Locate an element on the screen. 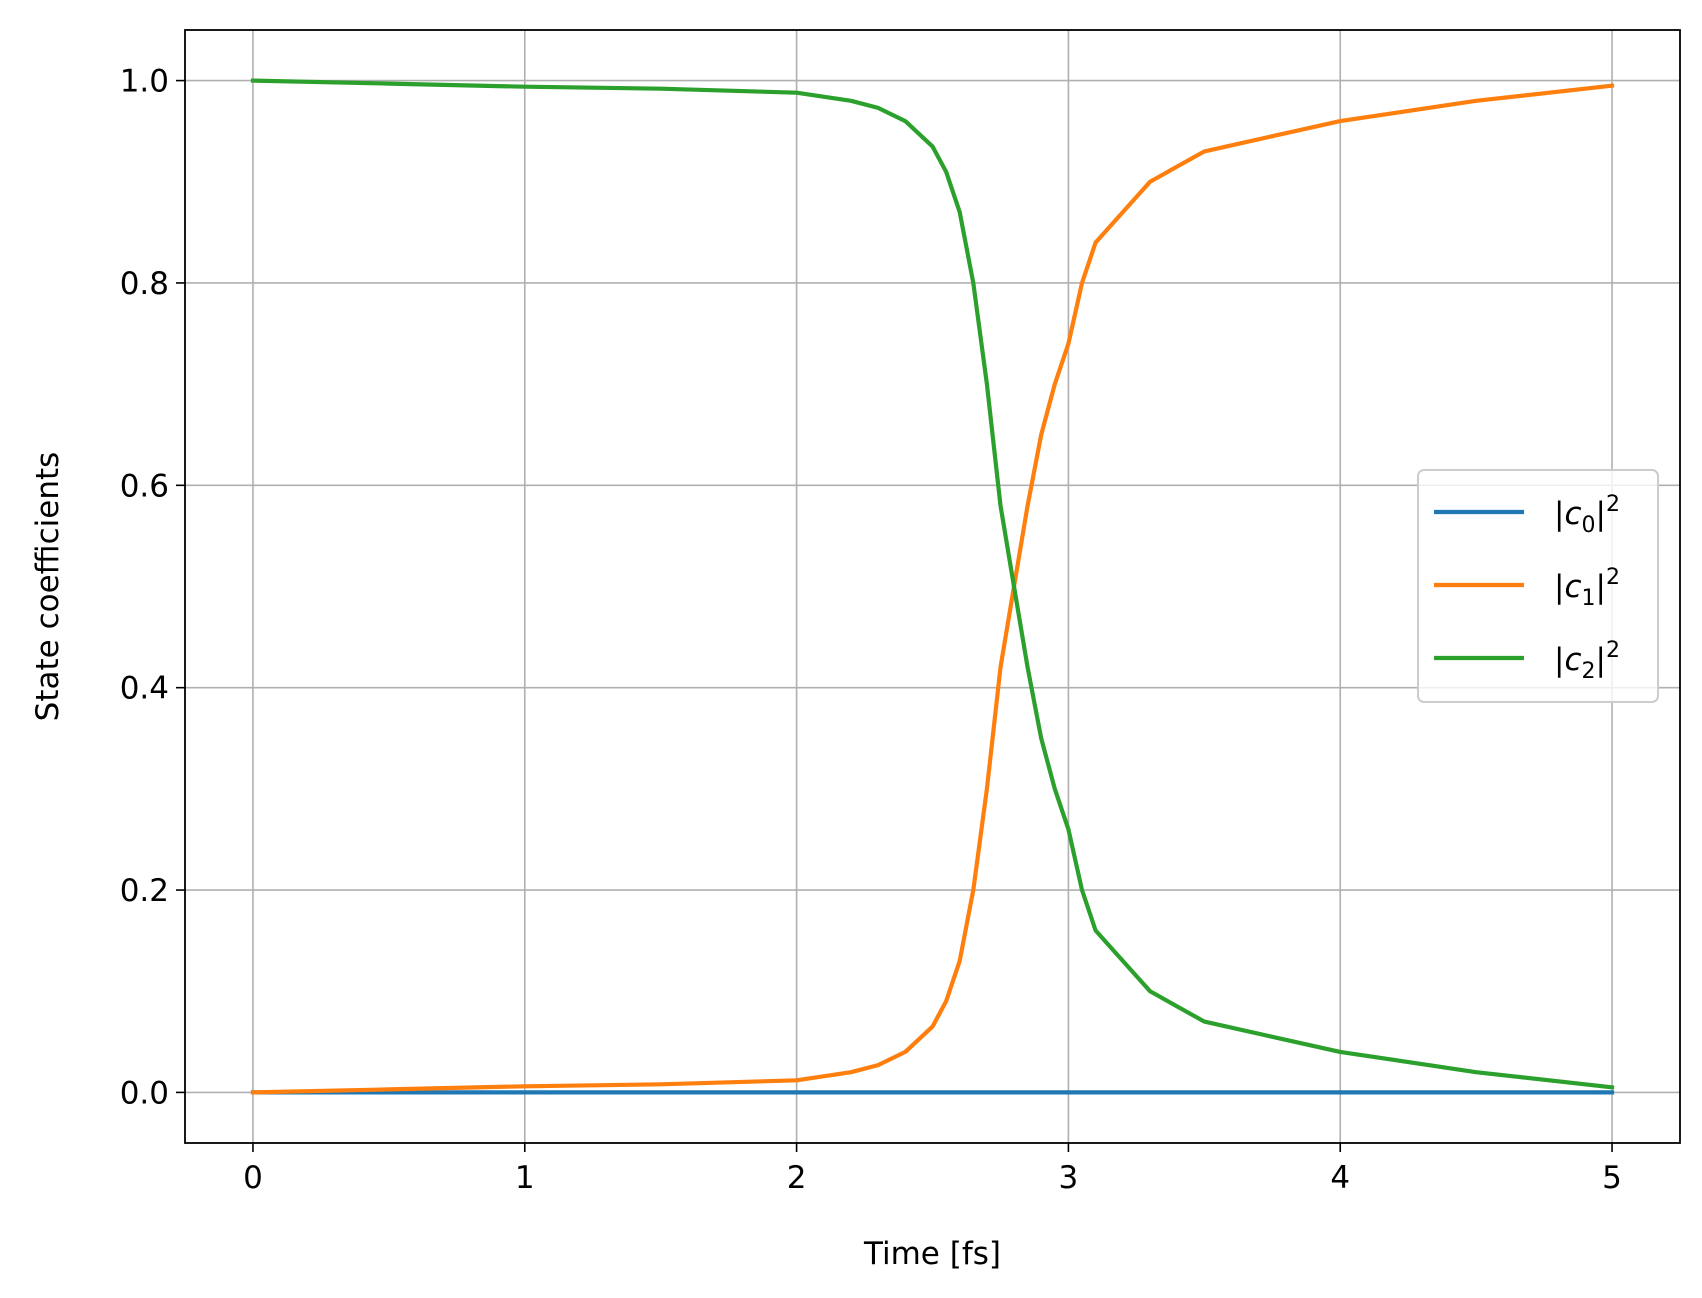  y-tick-label: 1.0 is located at coordinates (144, 82).